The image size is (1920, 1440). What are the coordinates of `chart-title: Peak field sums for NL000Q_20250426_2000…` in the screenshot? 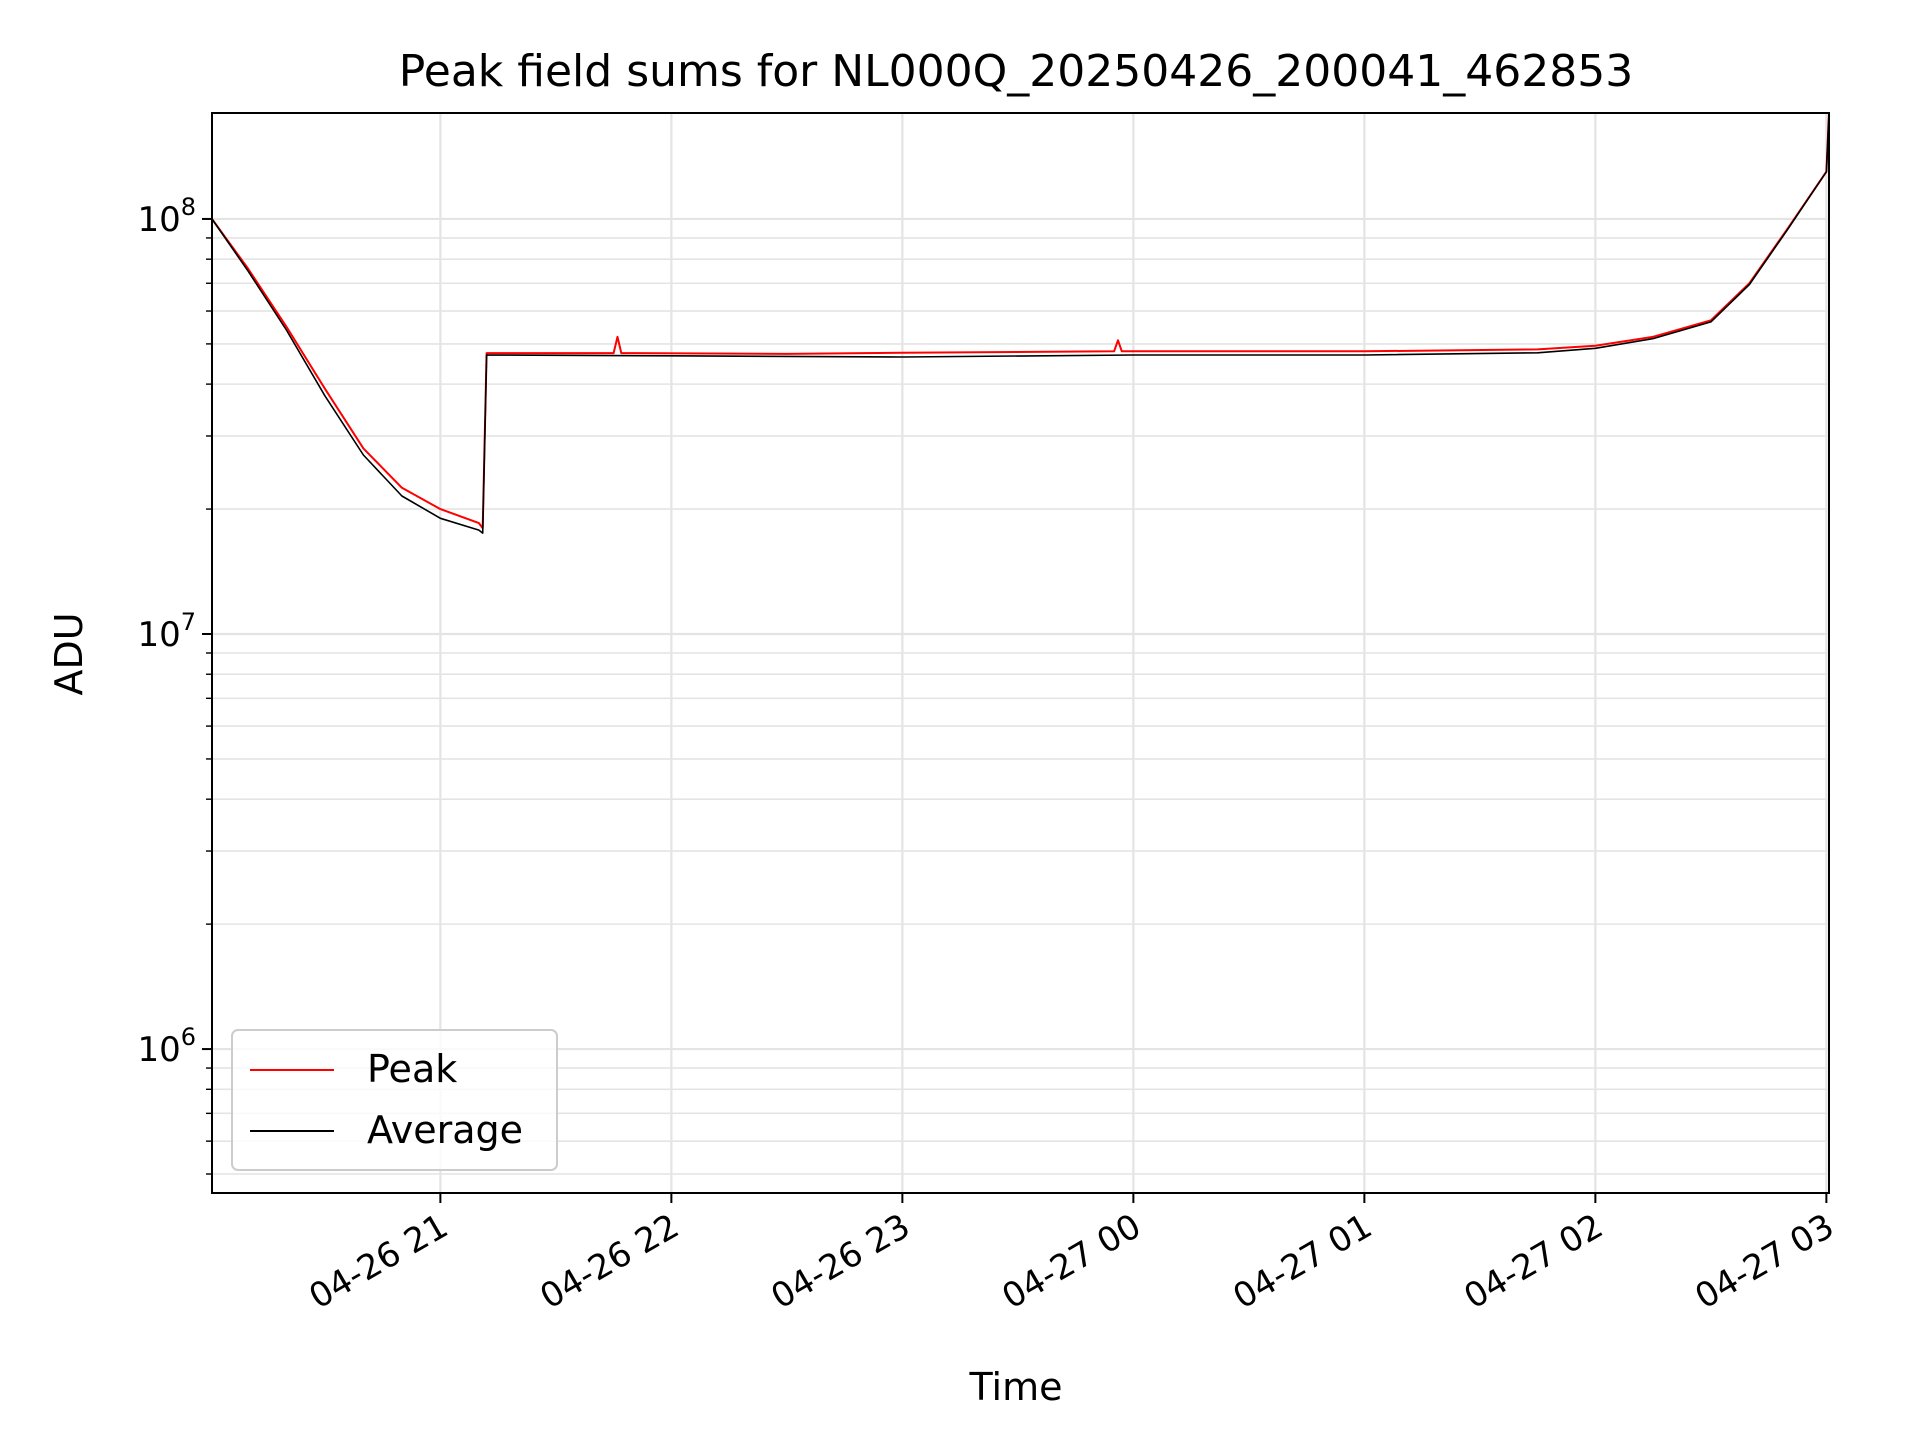 It's located at (1016, 71).